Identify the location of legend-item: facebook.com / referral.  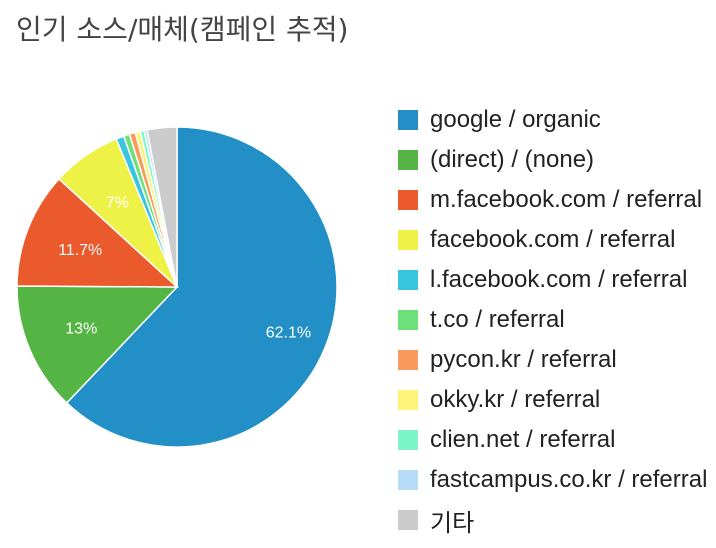
(557, 240).